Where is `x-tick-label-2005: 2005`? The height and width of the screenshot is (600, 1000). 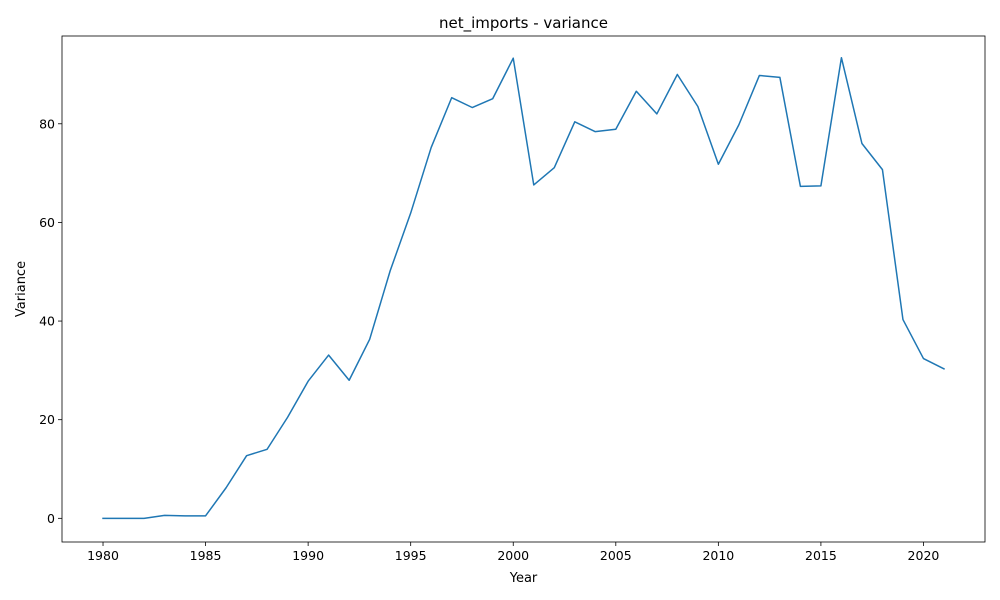 x-tick-label-2005: 2005 is located at coordinates (616, 555).